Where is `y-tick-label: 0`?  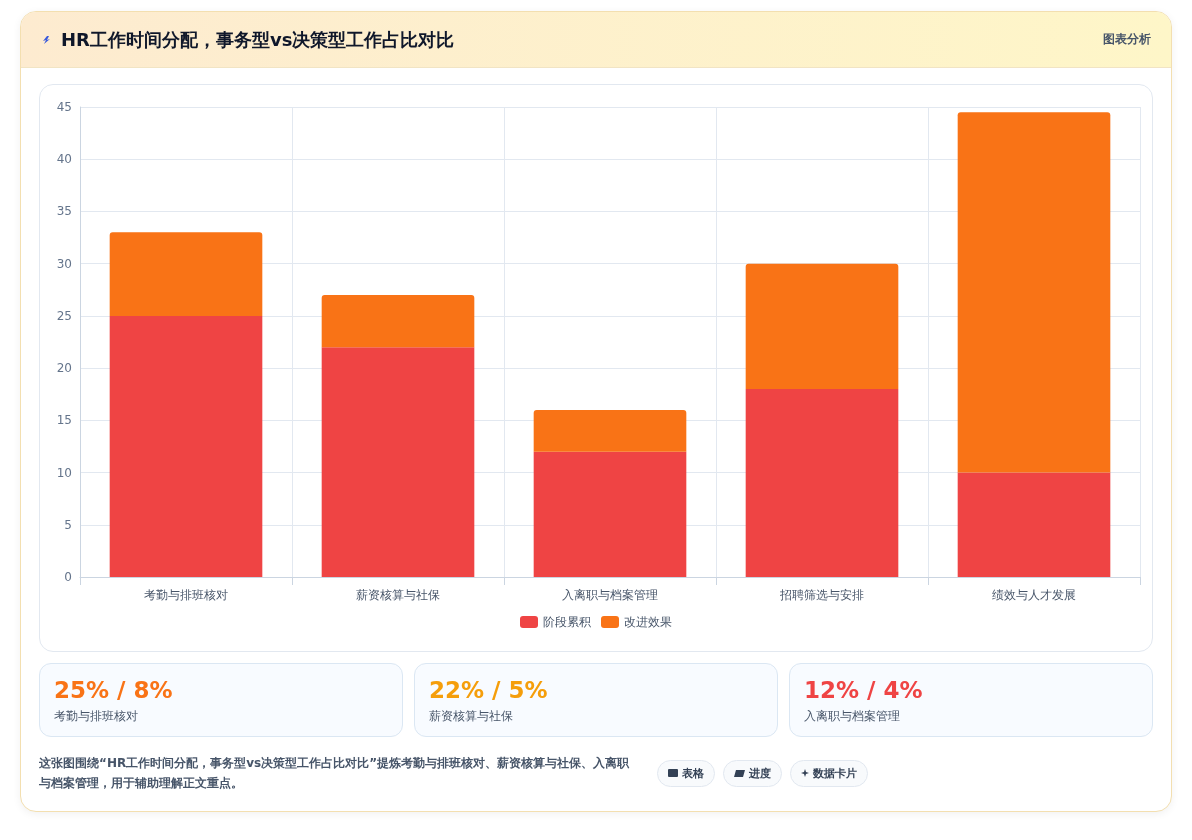 y-tick-label: 0 is located at coordinates (68, 577).